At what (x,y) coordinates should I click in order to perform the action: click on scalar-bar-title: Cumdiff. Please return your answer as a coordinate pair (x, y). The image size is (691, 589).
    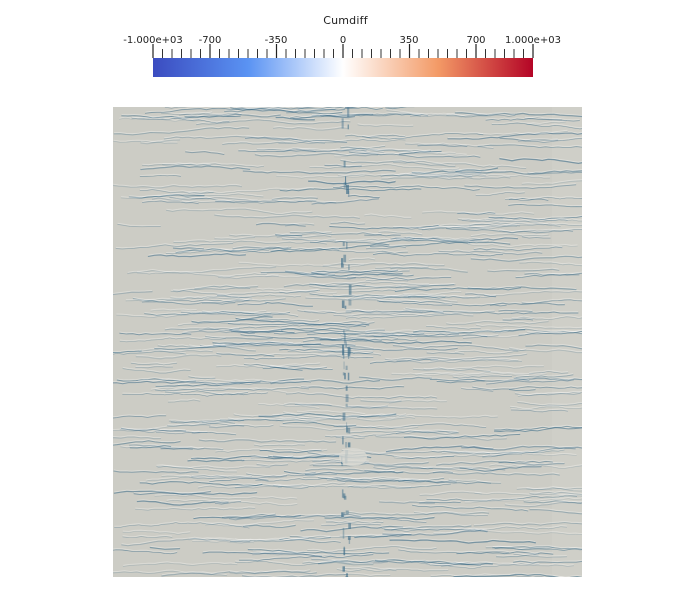
    Looking at the image, I should click on (345, 20).